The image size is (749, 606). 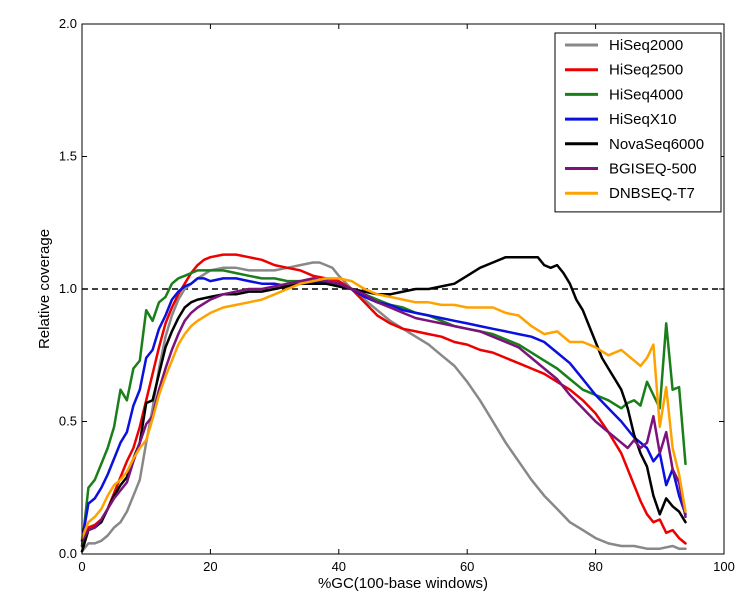 What do you see at coordinates (68, 23) in the screenshot?
I see `y-tick-label: 2.0` at bounding box center [68, 23].